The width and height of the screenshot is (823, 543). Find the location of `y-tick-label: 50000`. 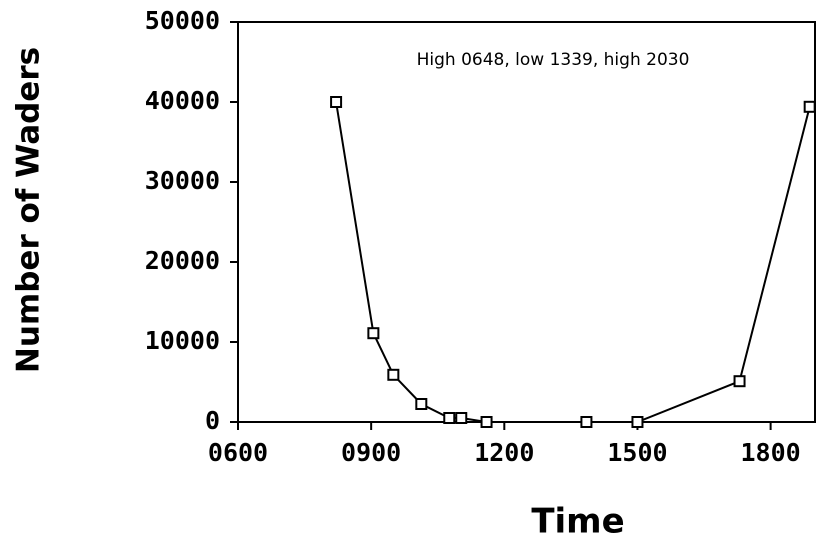

y-tick-label: 50000 is located at coordinates (182, 20).